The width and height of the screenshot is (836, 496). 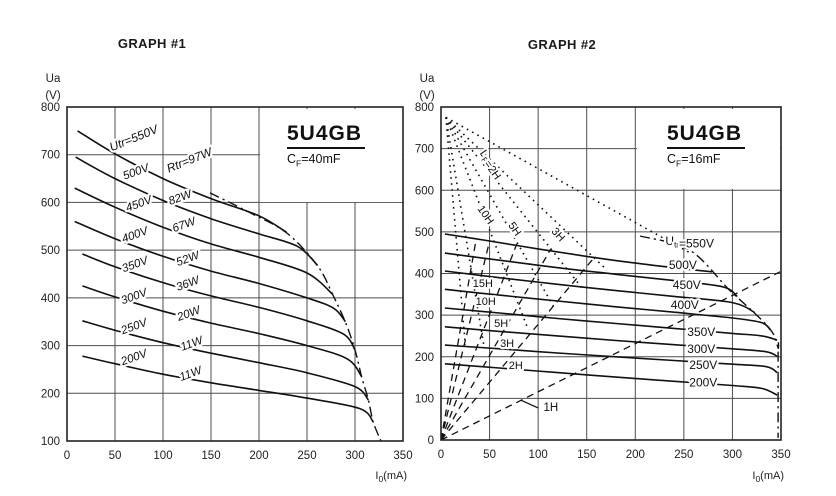 What do you see at coordinates (228, 389) in the screenshot?
I see `graph1-curve-200V_11W` at bounding box center [228, 389].